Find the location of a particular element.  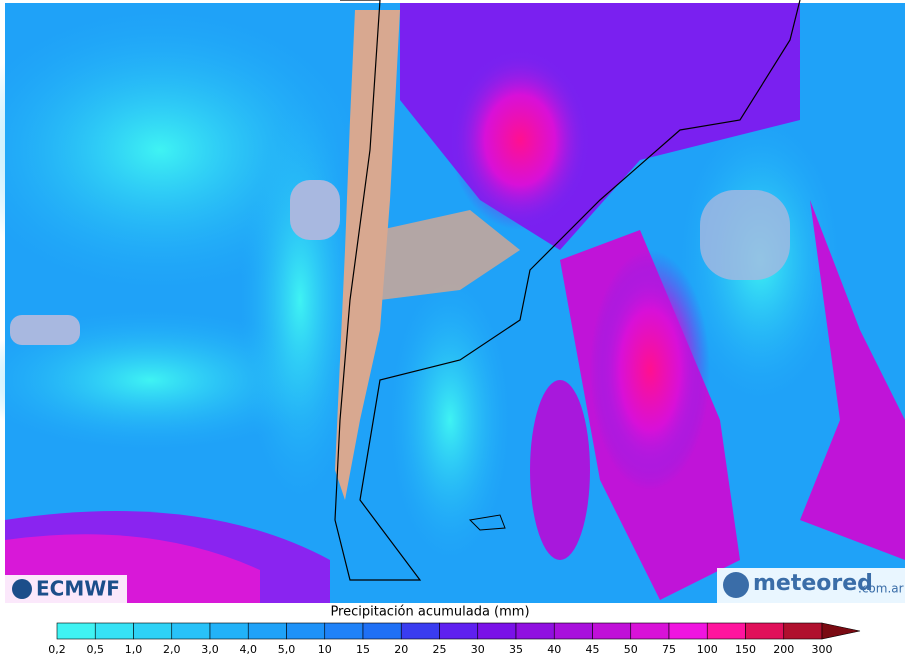

colorbar-label: 5,0 is located at coordinates (287, 649).